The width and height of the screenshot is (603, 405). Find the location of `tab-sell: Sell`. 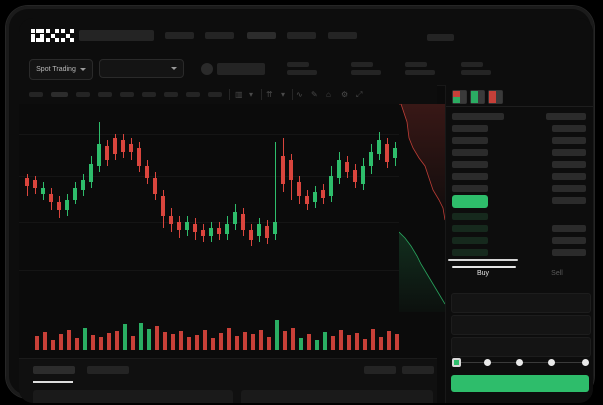

tab-sell: Sell is located at coordinates (557, 273).